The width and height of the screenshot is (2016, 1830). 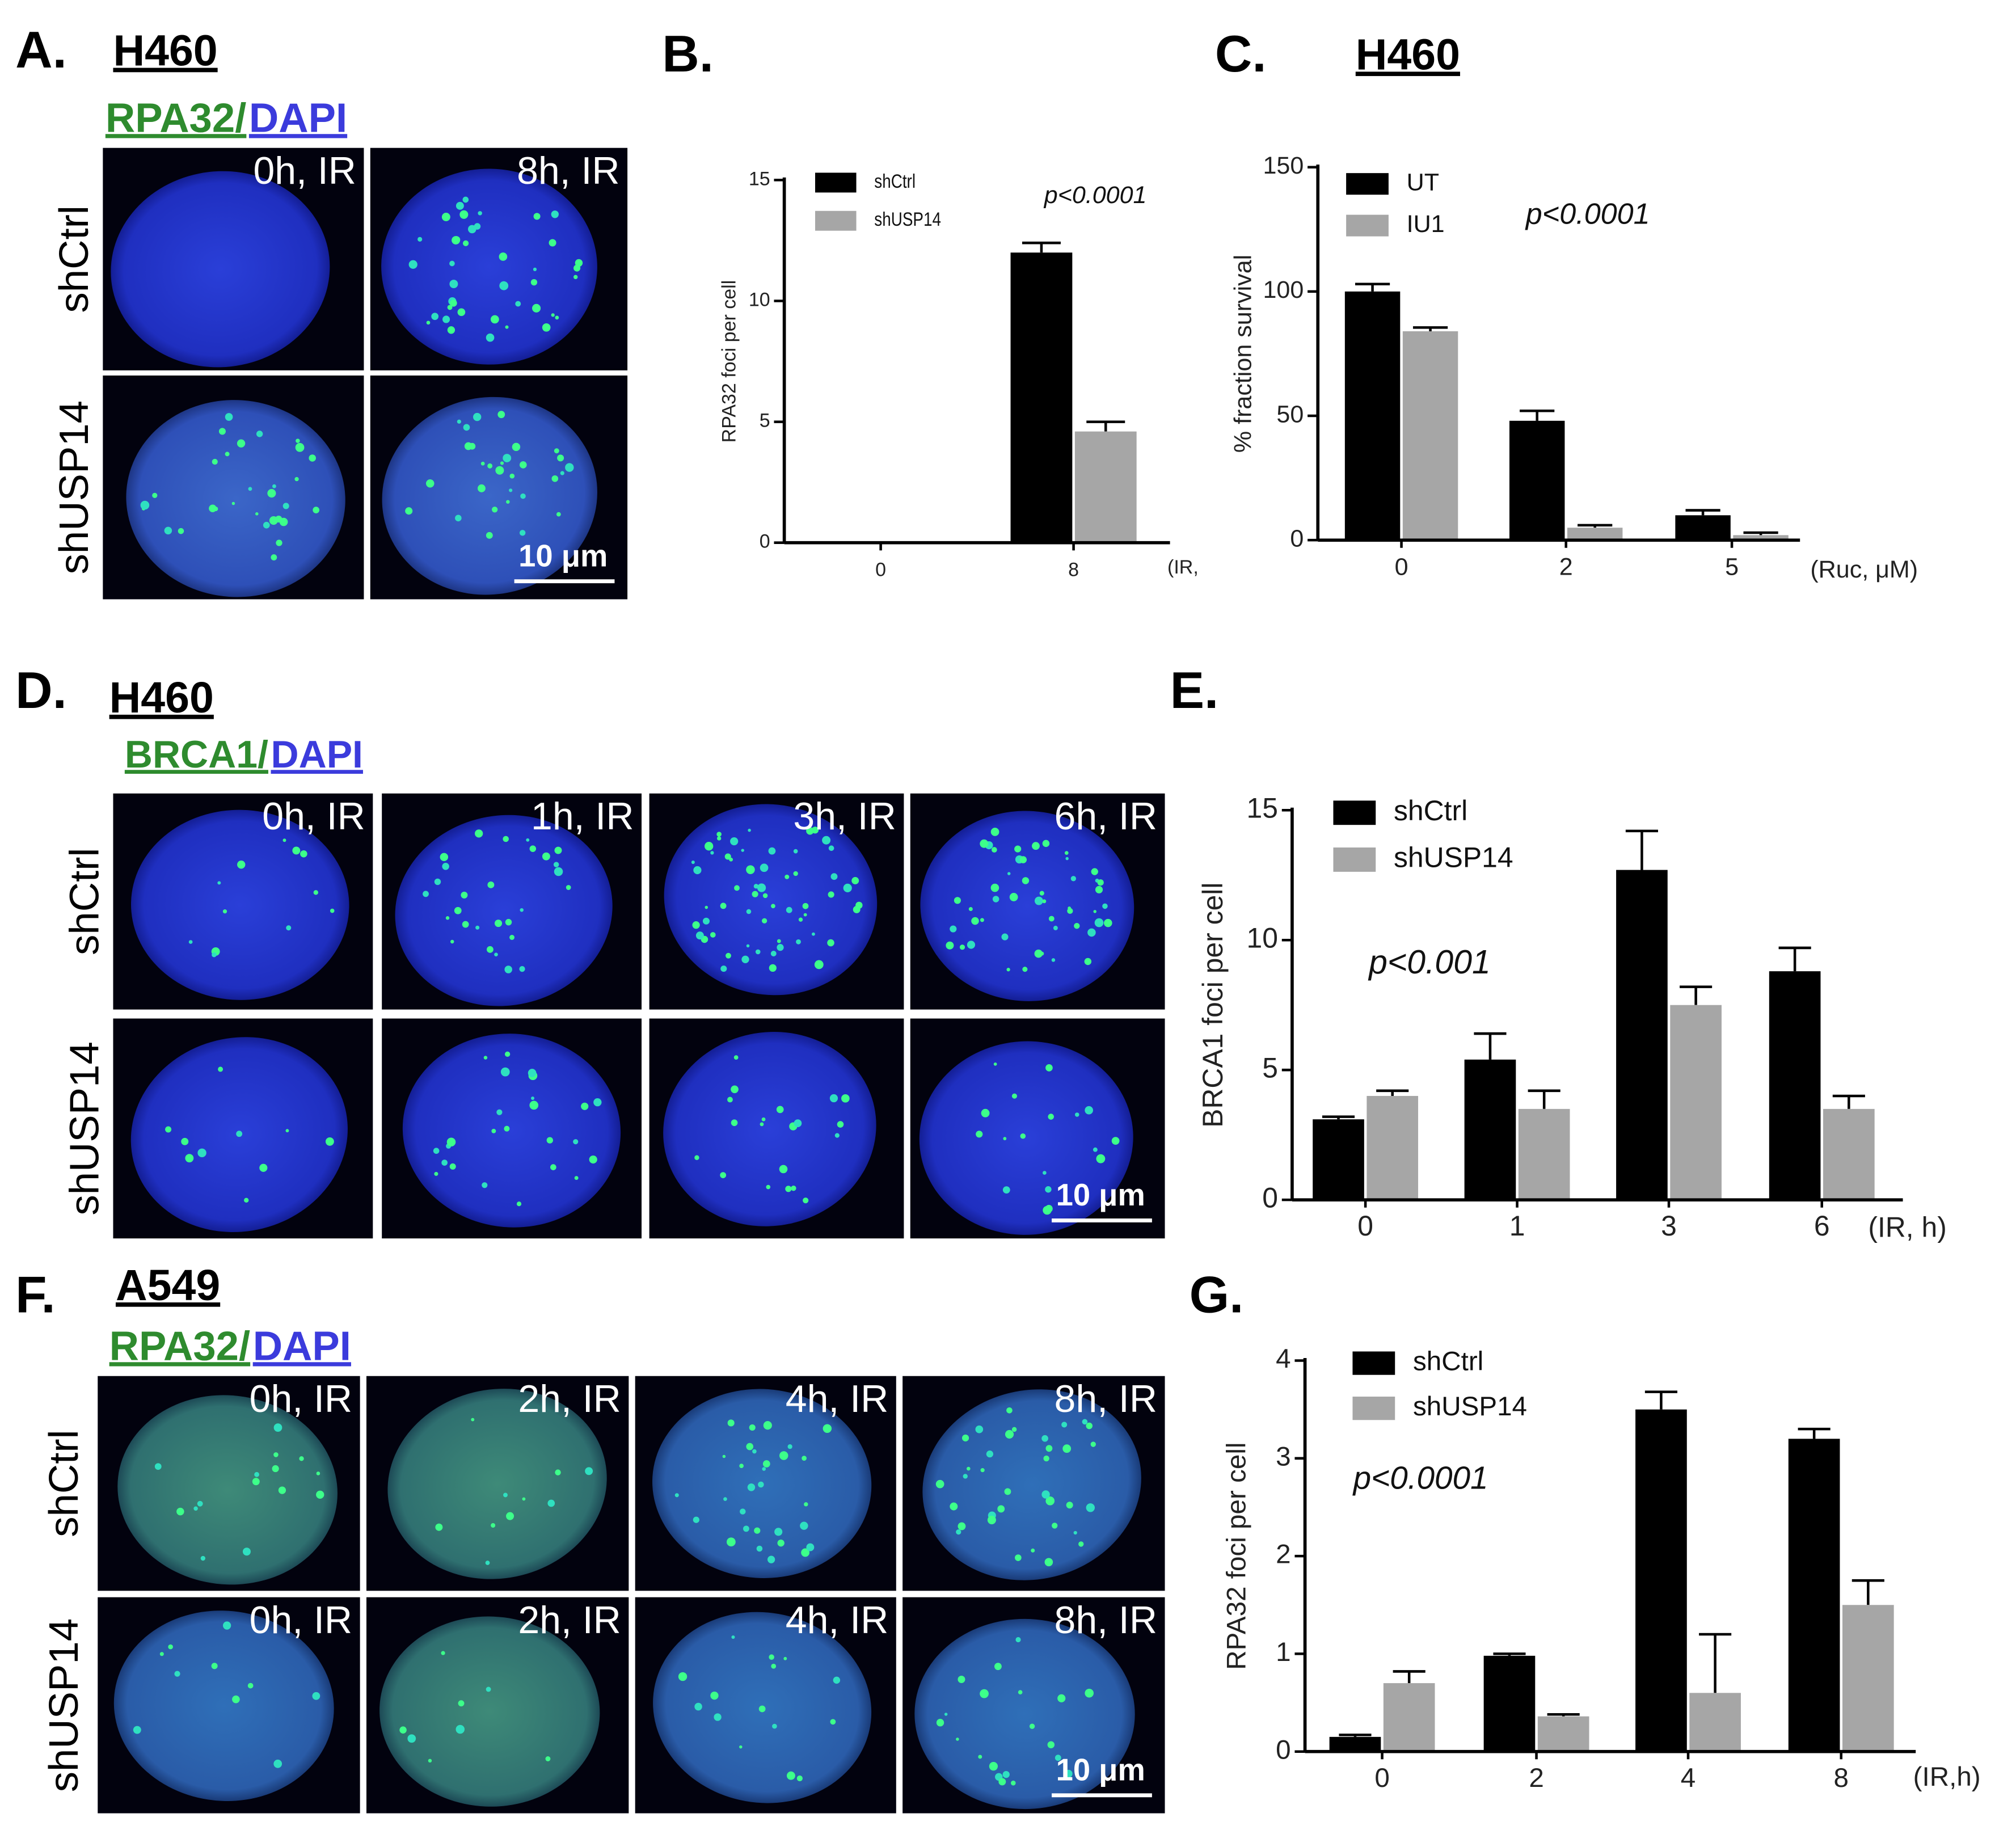 I want to click on y-tick-label: 10, so click(x=759, y=299).